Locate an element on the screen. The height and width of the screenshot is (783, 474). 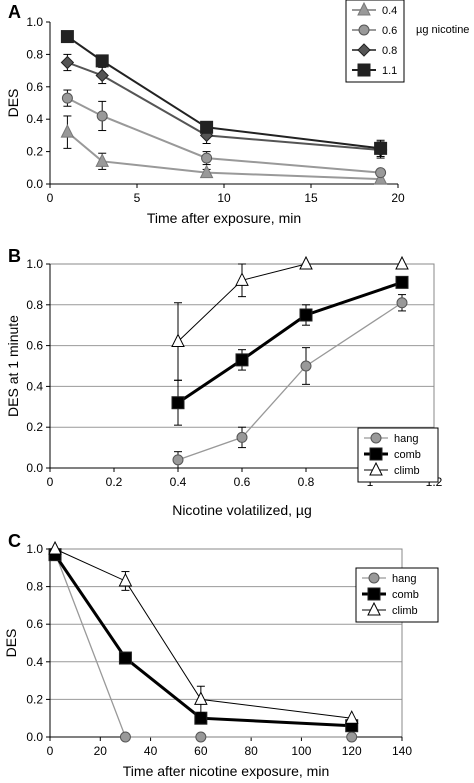
panel-letter: A is located at coordinates (14, 12).